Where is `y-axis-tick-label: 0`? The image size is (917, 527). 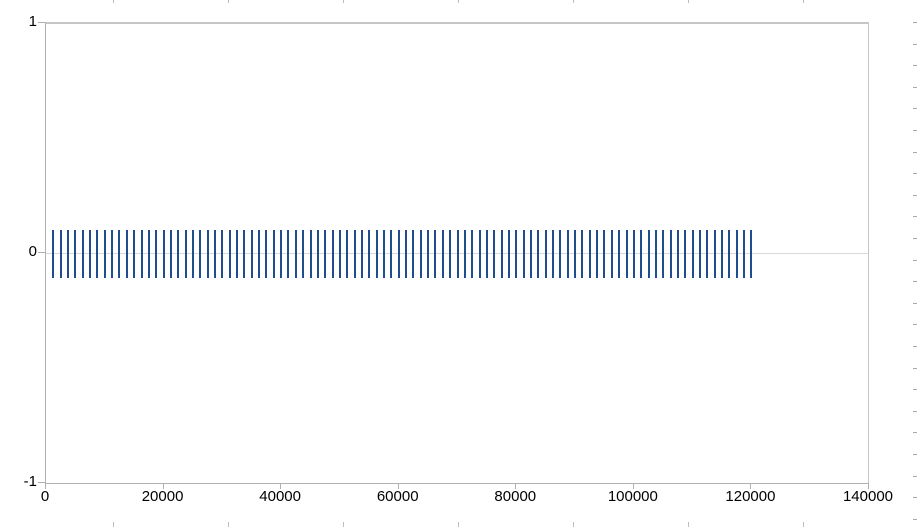 y-axis-tick-label: 0 is located at coordinates (32, 251).